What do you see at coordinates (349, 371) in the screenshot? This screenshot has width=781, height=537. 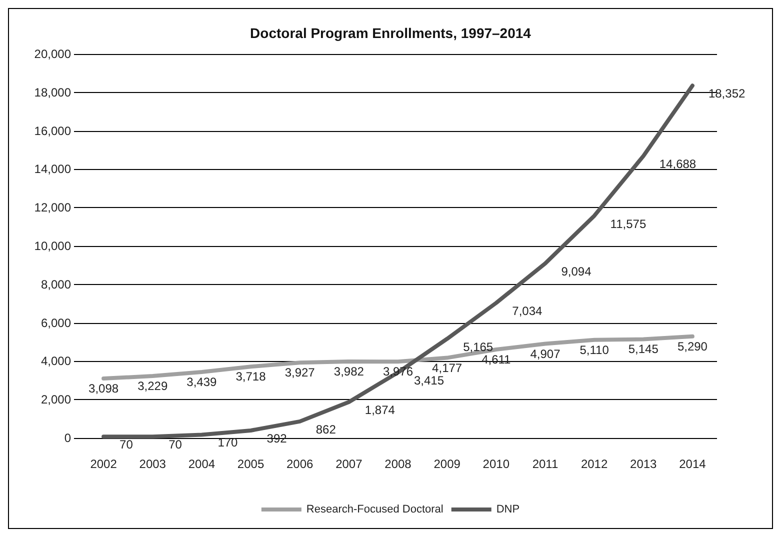 I see `data-label: 3,982` at bounding box center [349, 371].